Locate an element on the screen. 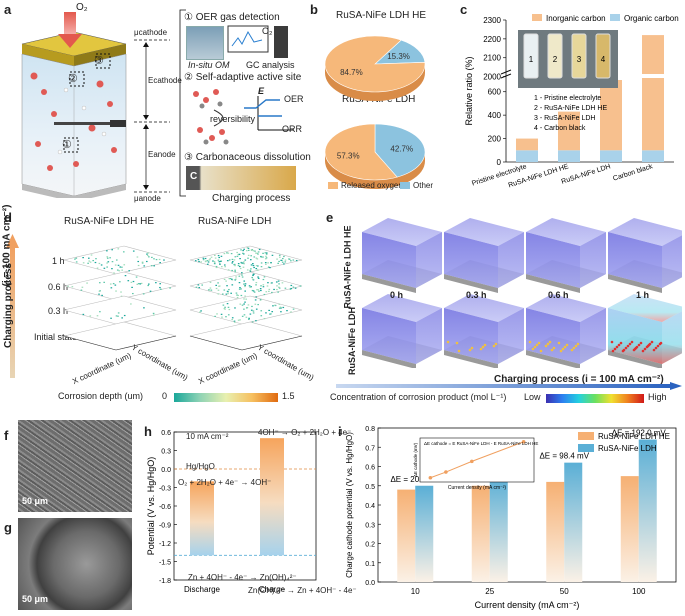 Image resolution: width=685 pixels, height=616 pixels. e-time-0-6h: 0.6 h is located at coordinates (558, 295).